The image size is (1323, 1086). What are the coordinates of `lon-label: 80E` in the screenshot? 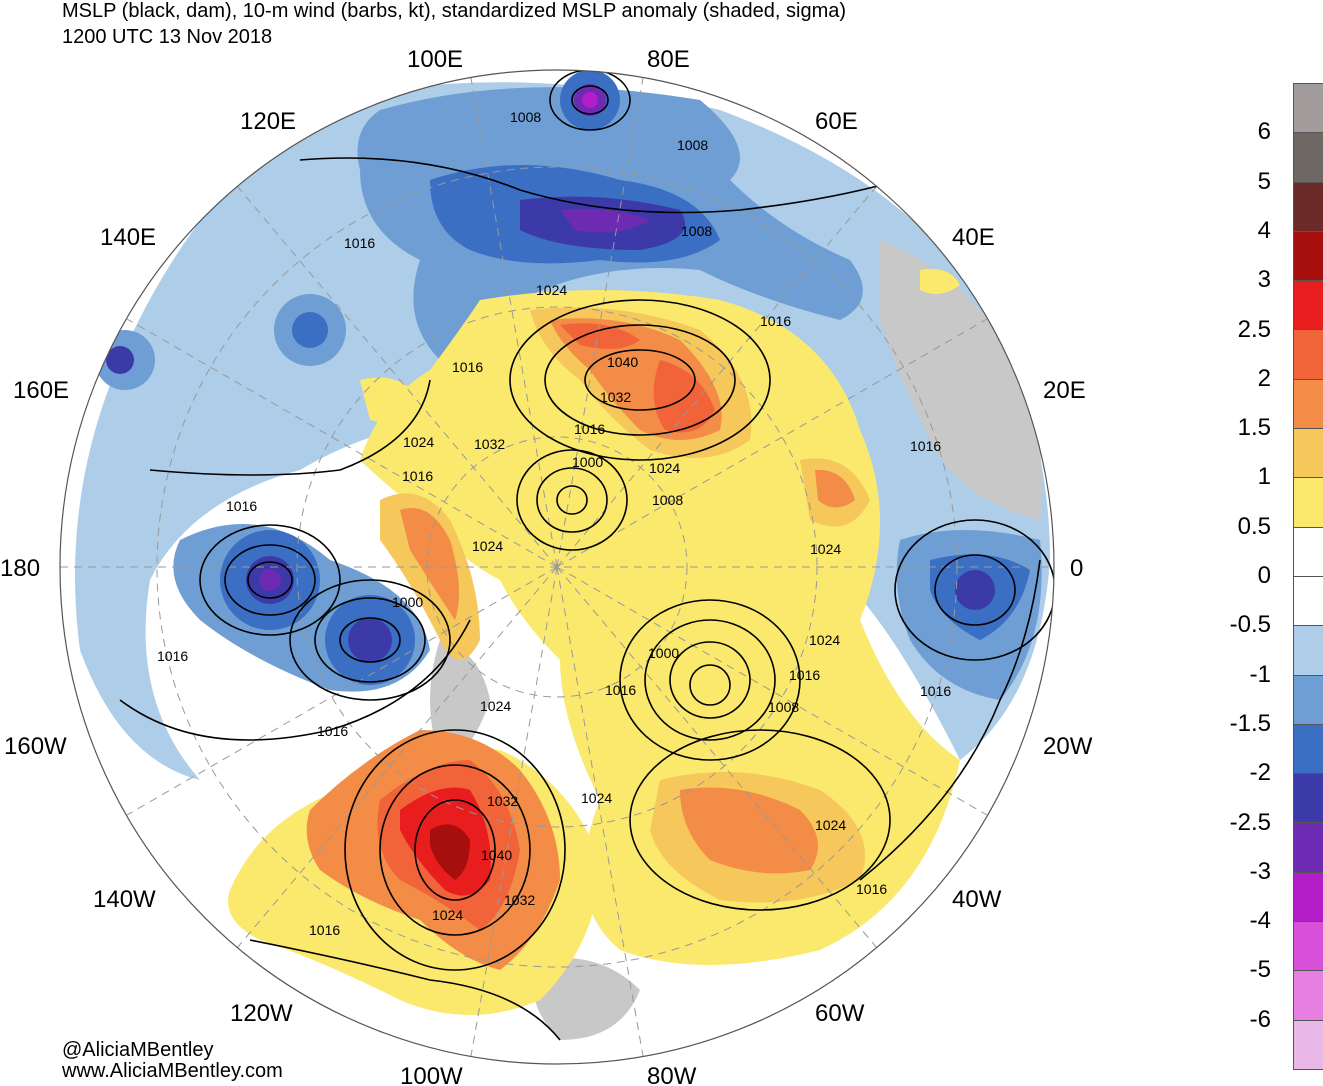 It's located at (668, 59).